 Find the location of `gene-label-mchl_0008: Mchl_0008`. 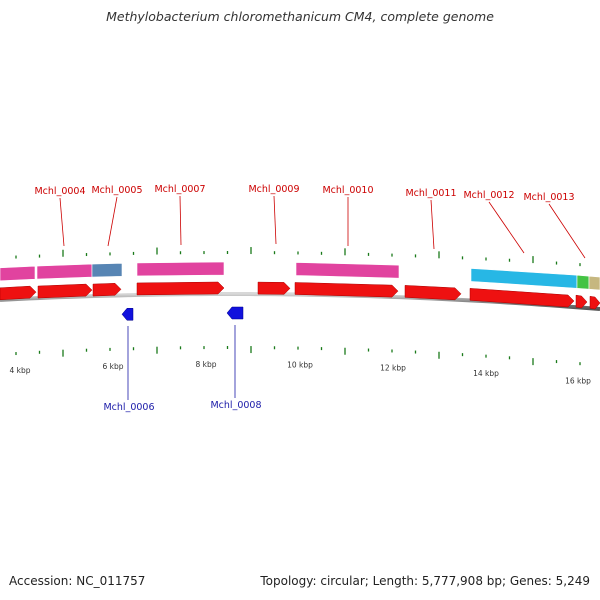

gene-label-mchl_0008: Mchl_0008 is located at coordinates (235, 405).